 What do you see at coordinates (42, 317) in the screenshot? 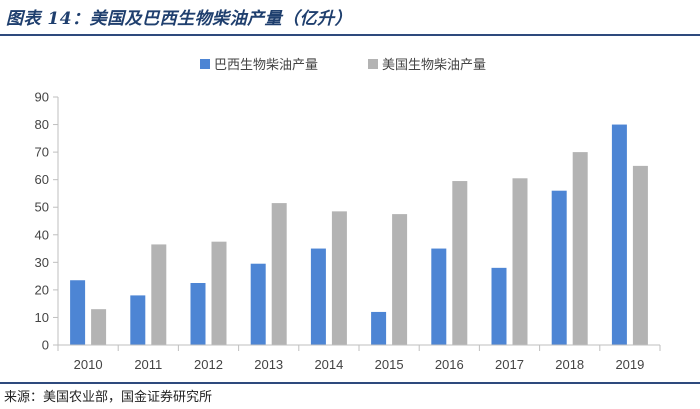
I see `y-tick-label: 10` at bounding box center [42, 317].